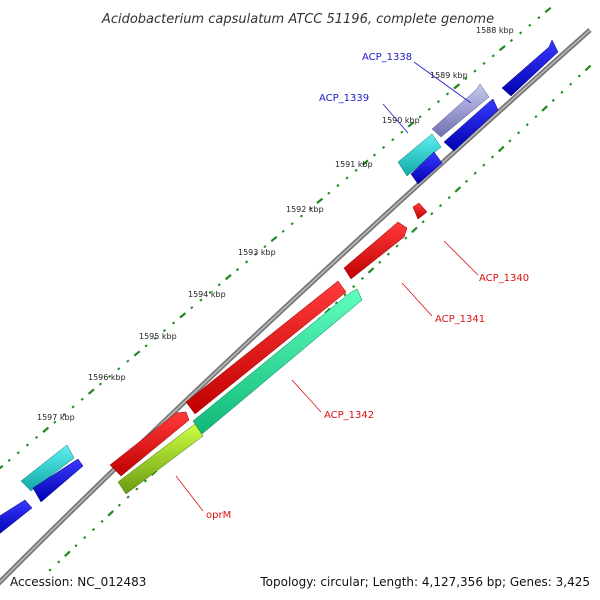  What do you see at coordinates (387, 57) in the screenshot?
I see `gene-label-acp-1338: ACP_1338` at bounding box center [387, 57].